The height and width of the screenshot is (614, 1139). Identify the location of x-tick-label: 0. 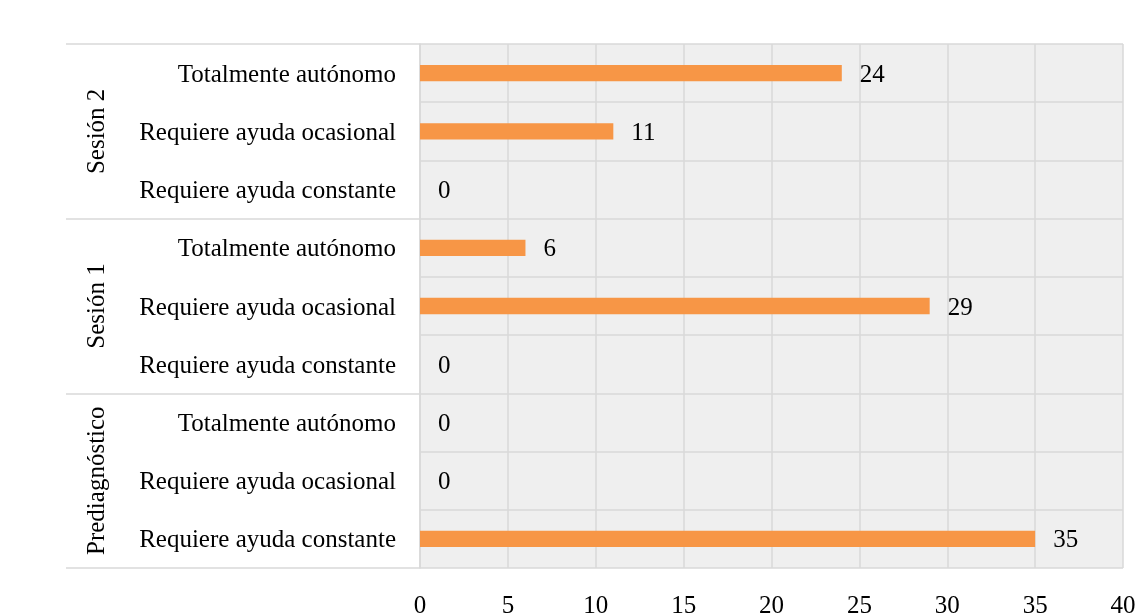
(420, 602).